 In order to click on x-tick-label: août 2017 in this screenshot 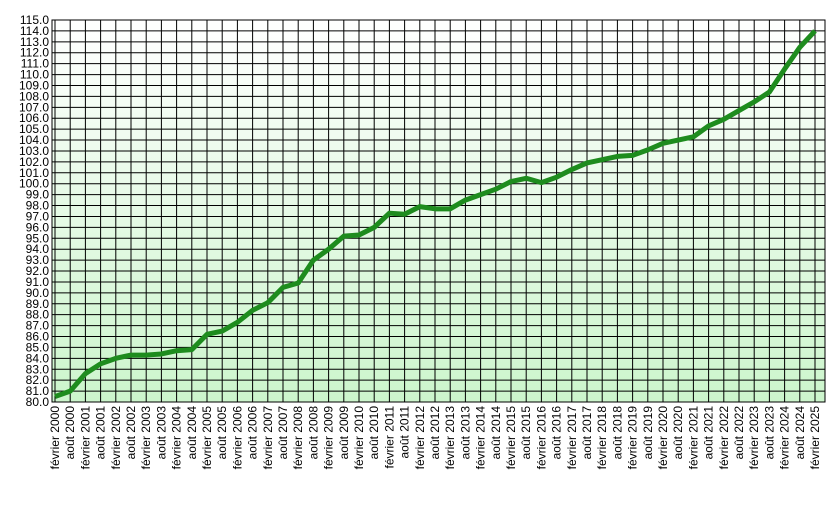, I will do `click(587, 433)`.